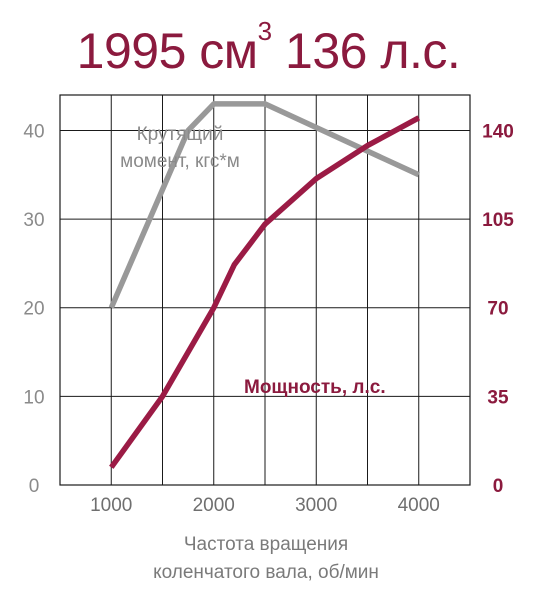  Describe the element at coordinates (111, 505) in the screenshot. I see `x-tick-label: 1000` at that location.